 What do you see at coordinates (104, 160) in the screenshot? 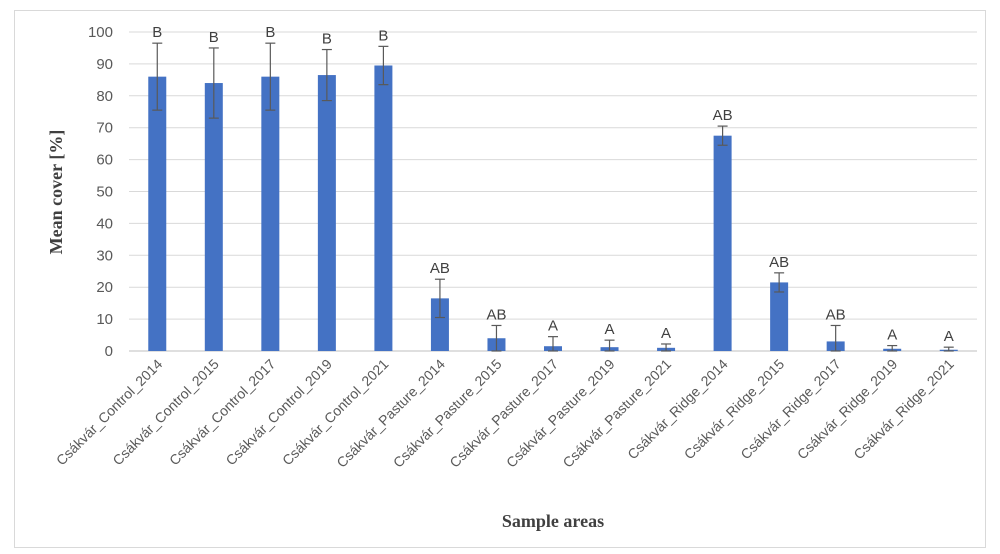
I see `y-tick-label: 60` at bounding box center [104, 160].